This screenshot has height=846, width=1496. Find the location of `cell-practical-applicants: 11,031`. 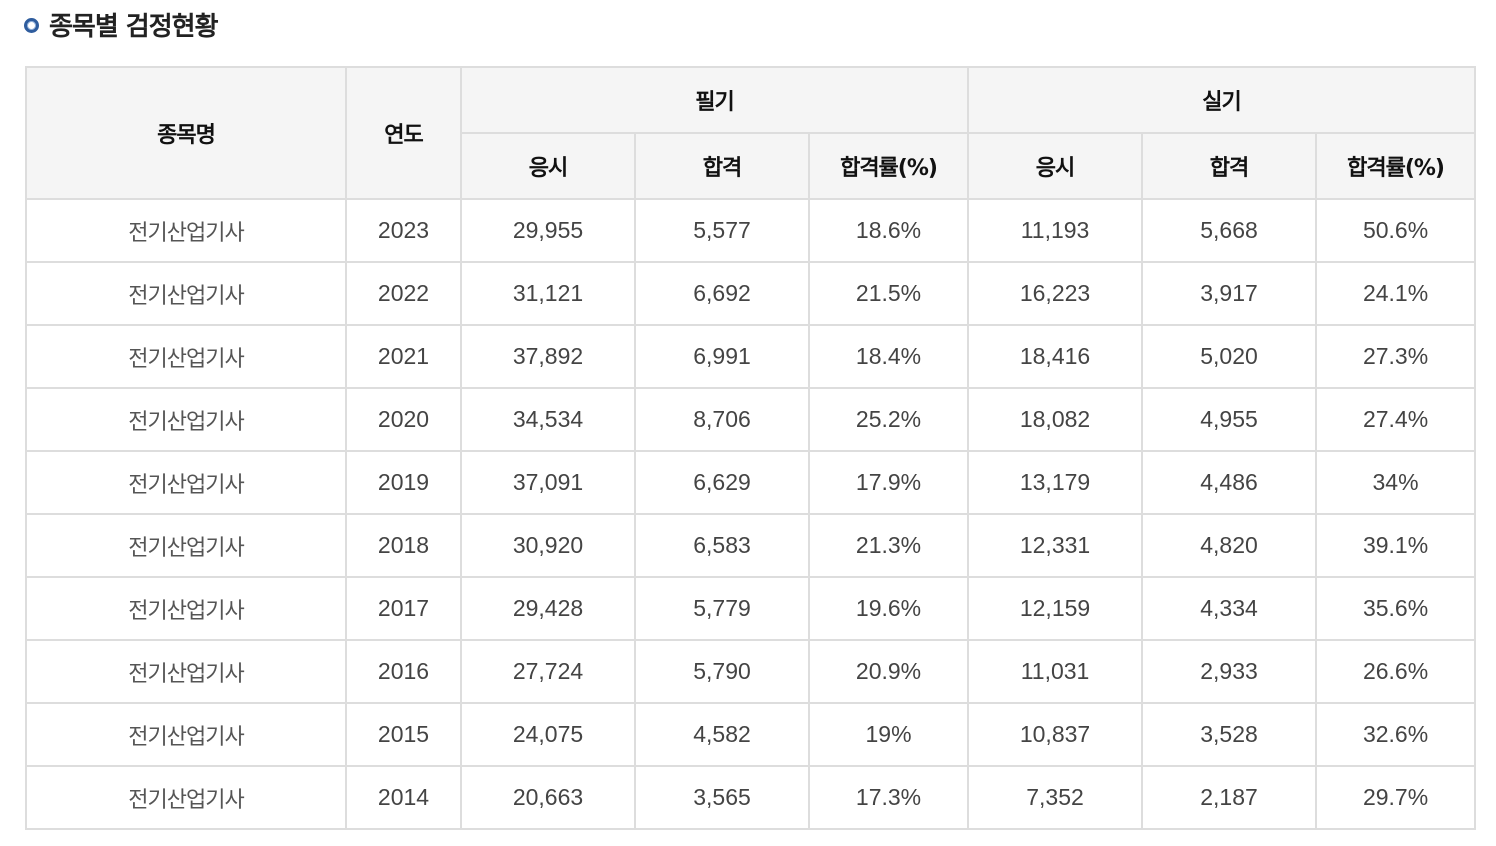

cell-practical-applicants: 11,031 is located at coordinates (1055, 671).